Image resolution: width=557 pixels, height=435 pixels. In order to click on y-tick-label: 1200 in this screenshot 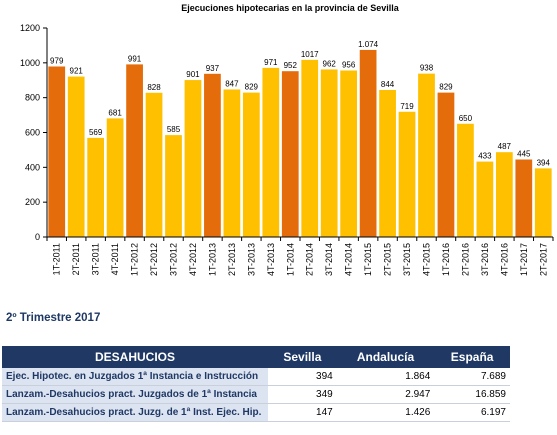, I will do `click(30, 28)`.